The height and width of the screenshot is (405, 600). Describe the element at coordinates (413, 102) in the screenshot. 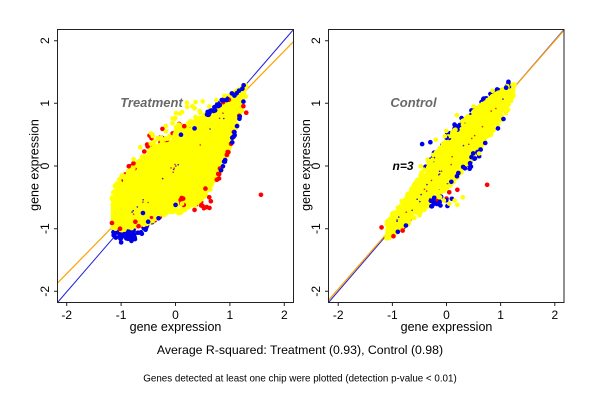

I see `svg-text: Control` at that location.